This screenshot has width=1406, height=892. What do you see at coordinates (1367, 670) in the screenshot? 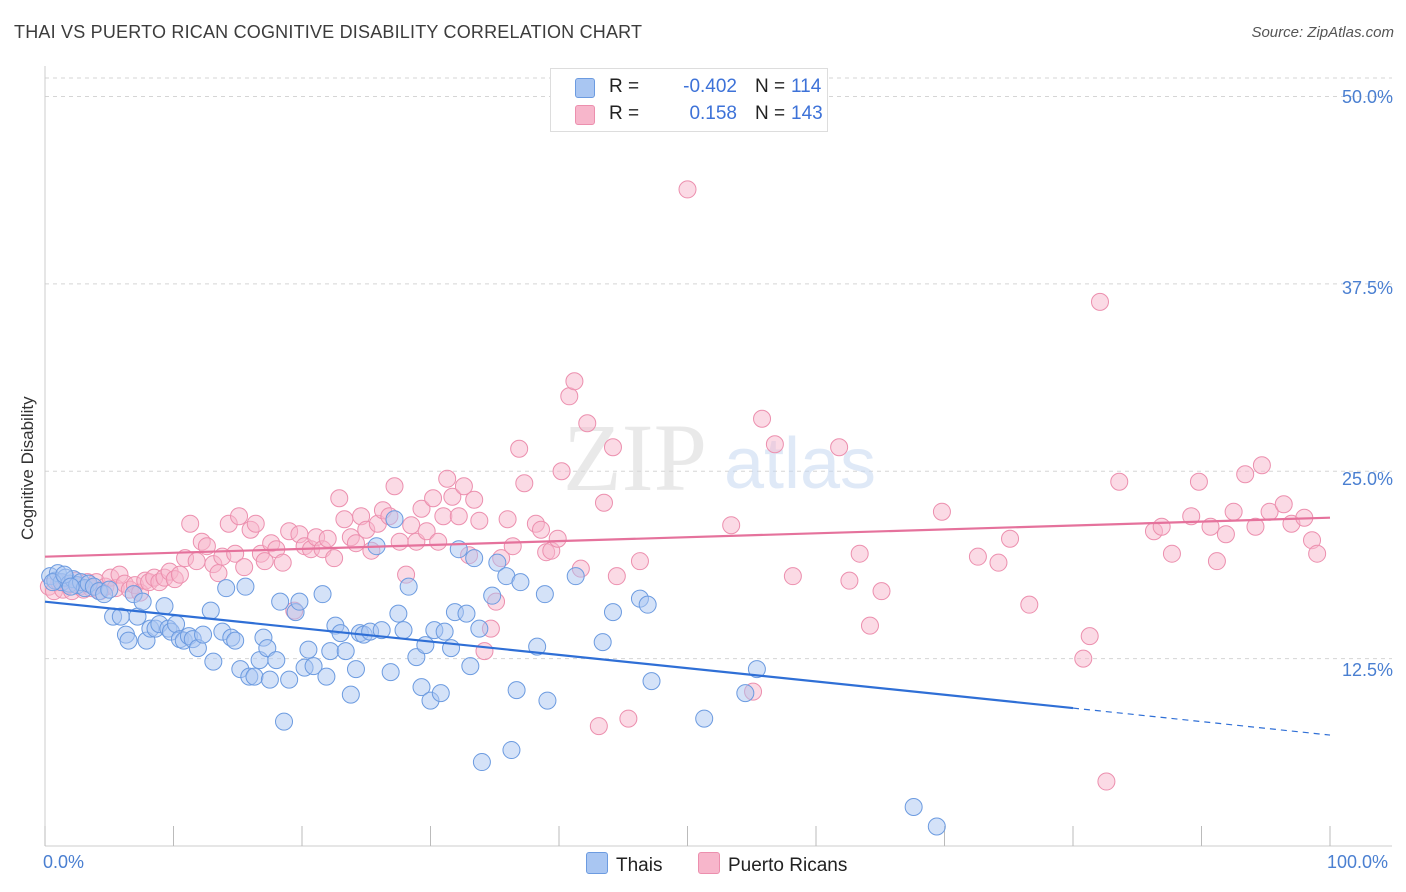
I see `y-tick-label: 12.5%` at bounding box center [1367, 670].